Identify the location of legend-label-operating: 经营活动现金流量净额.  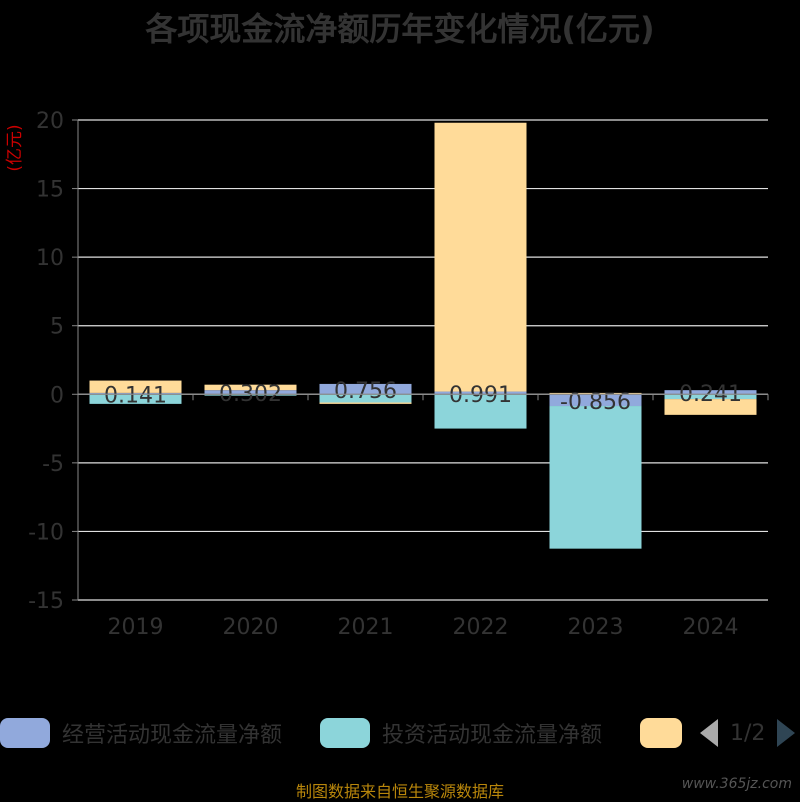
(172, 735).